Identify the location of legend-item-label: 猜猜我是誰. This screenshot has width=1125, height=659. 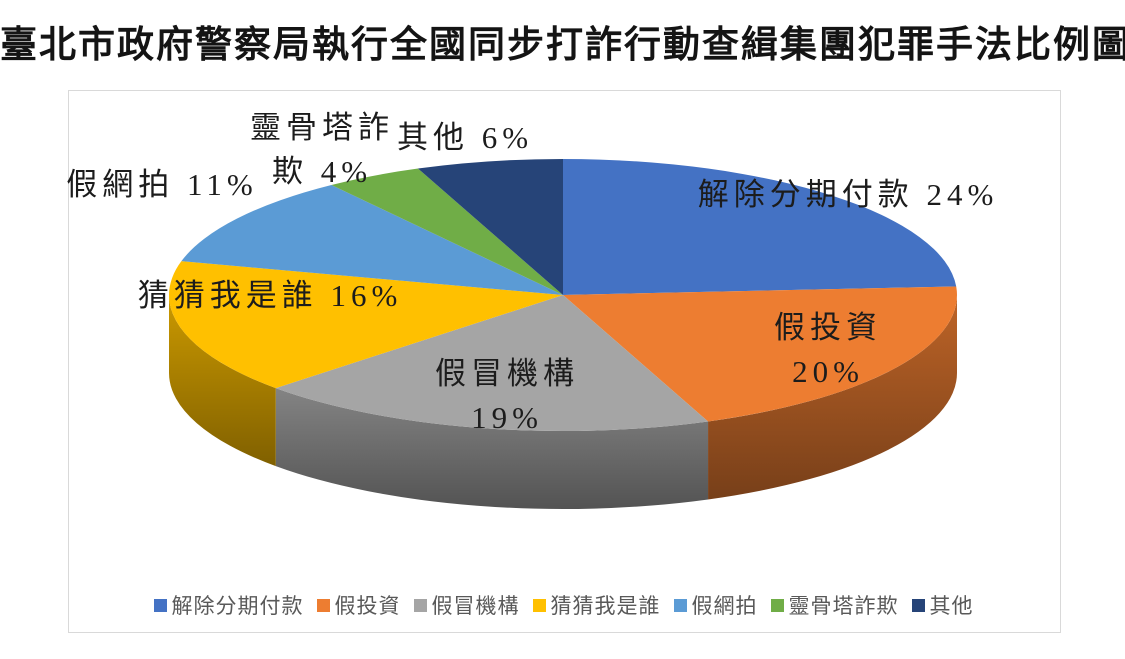
(605, 606).